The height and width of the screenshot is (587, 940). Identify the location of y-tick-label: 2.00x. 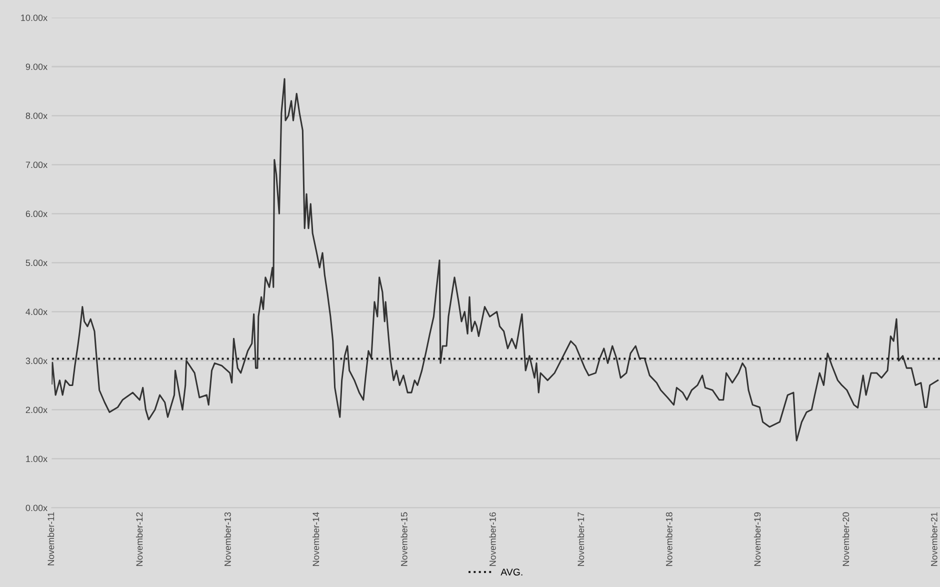
(37, 410).